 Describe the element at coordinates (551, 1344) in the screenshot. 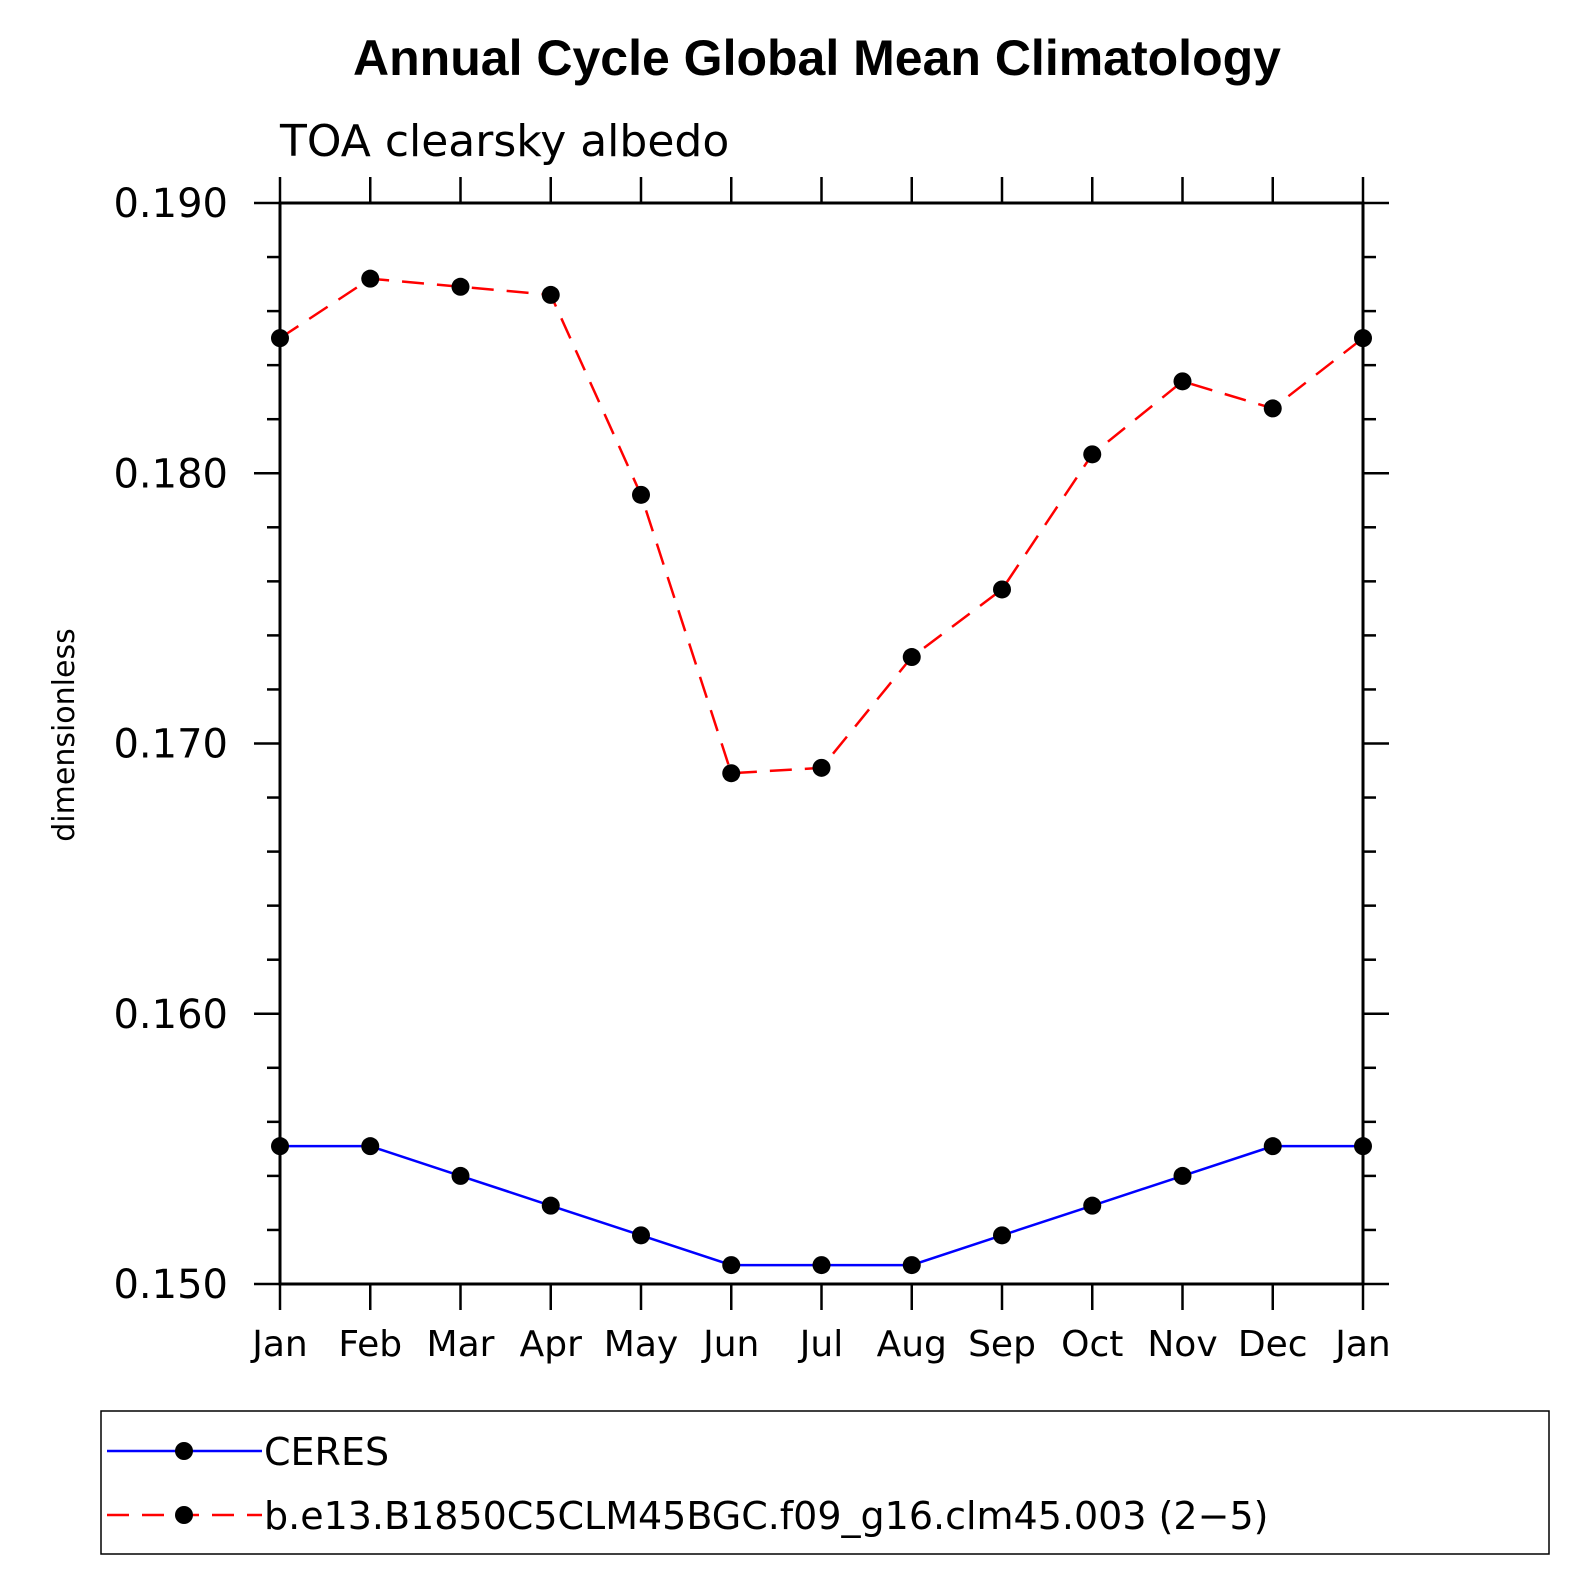

I see `x-tick-label: Apr` at that location.